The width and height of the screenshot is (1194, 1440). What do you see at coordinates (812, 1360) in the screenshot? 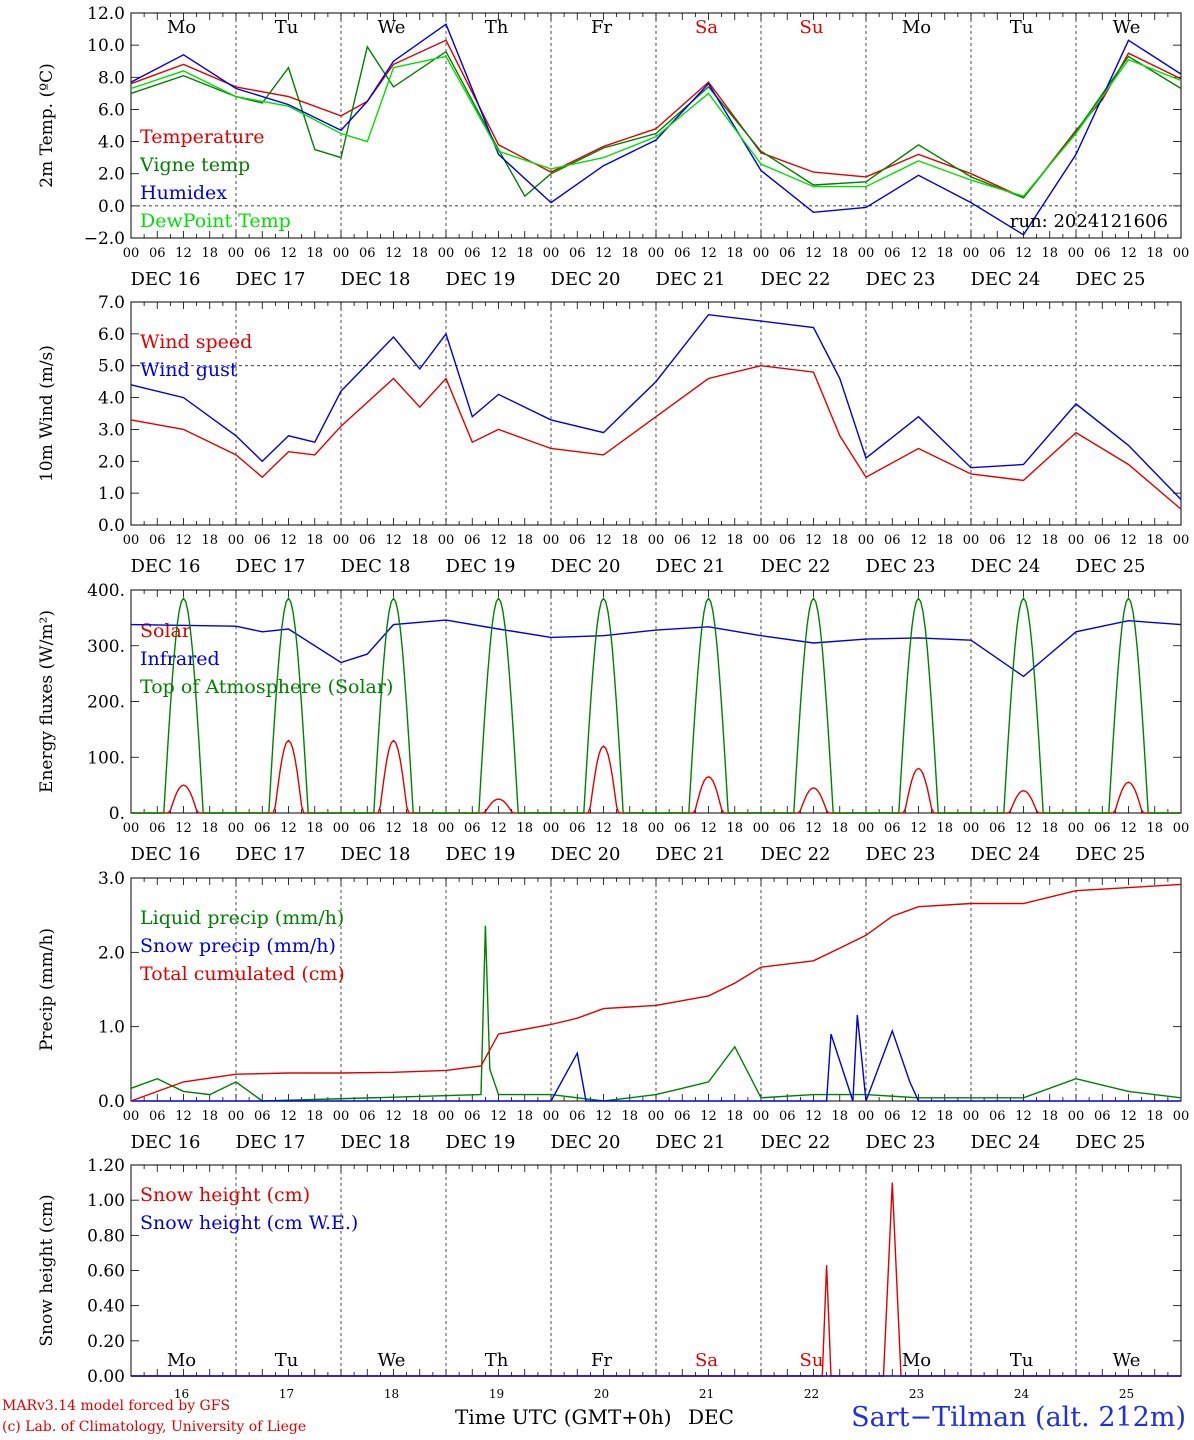
I see `day-abbr-label: Su` at bounding box center [812, 1360].